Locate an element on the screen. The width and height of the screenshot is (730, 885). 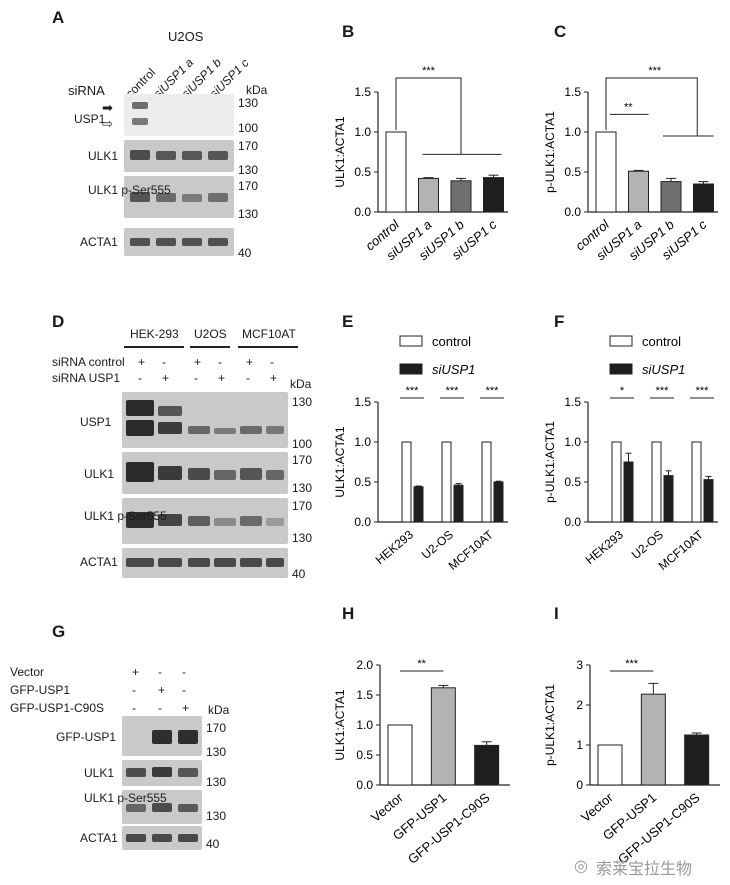
arrow-filled-icon: ➡ is located at coordinates (107, 107).